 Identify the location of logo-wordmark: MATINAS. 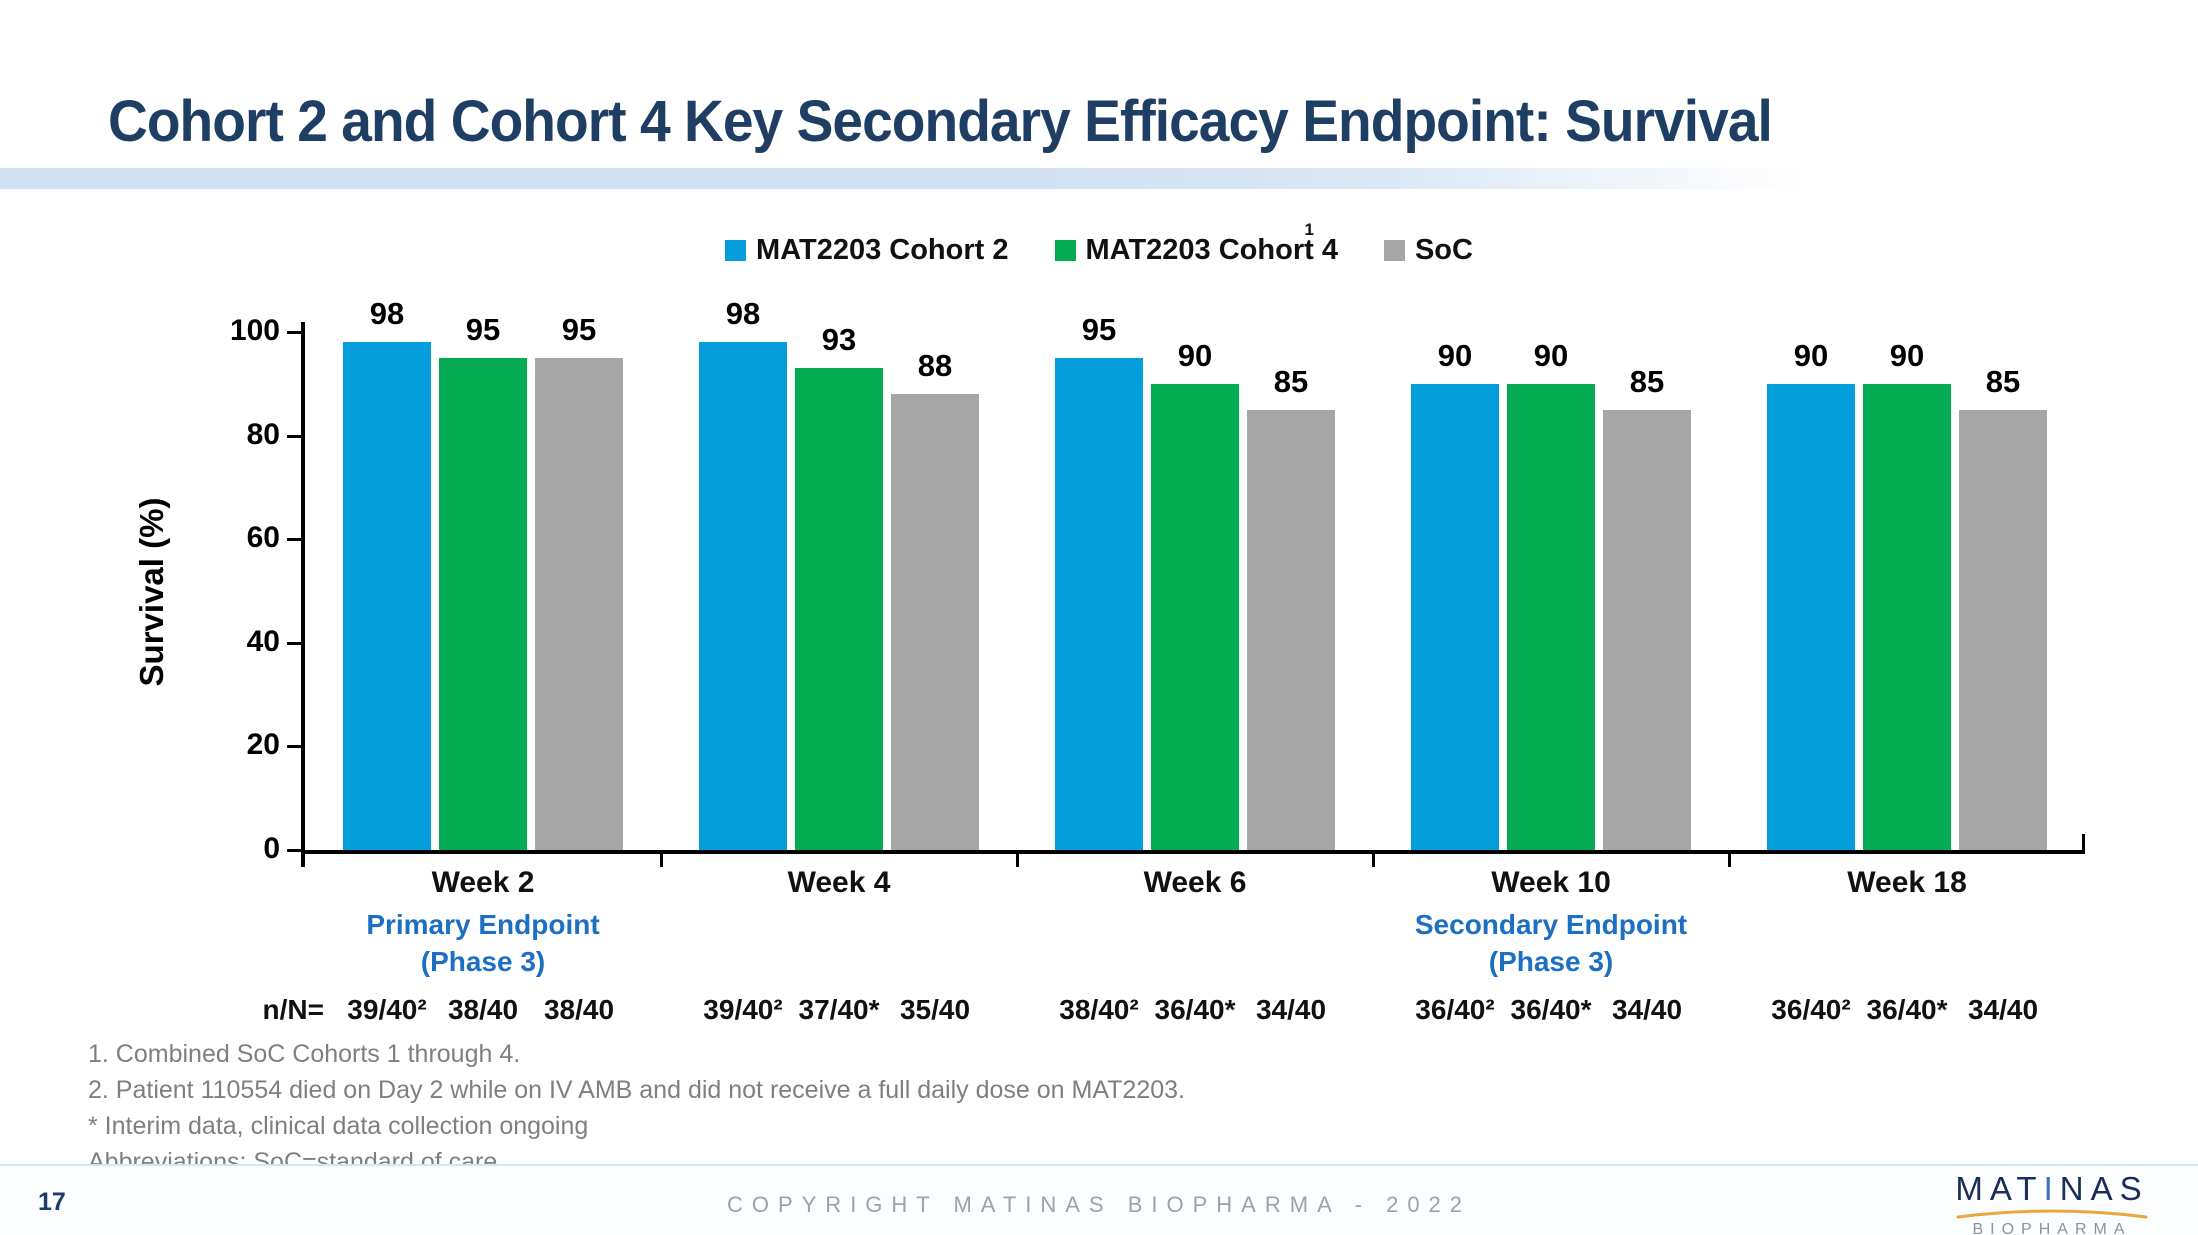
(2052, 1188).